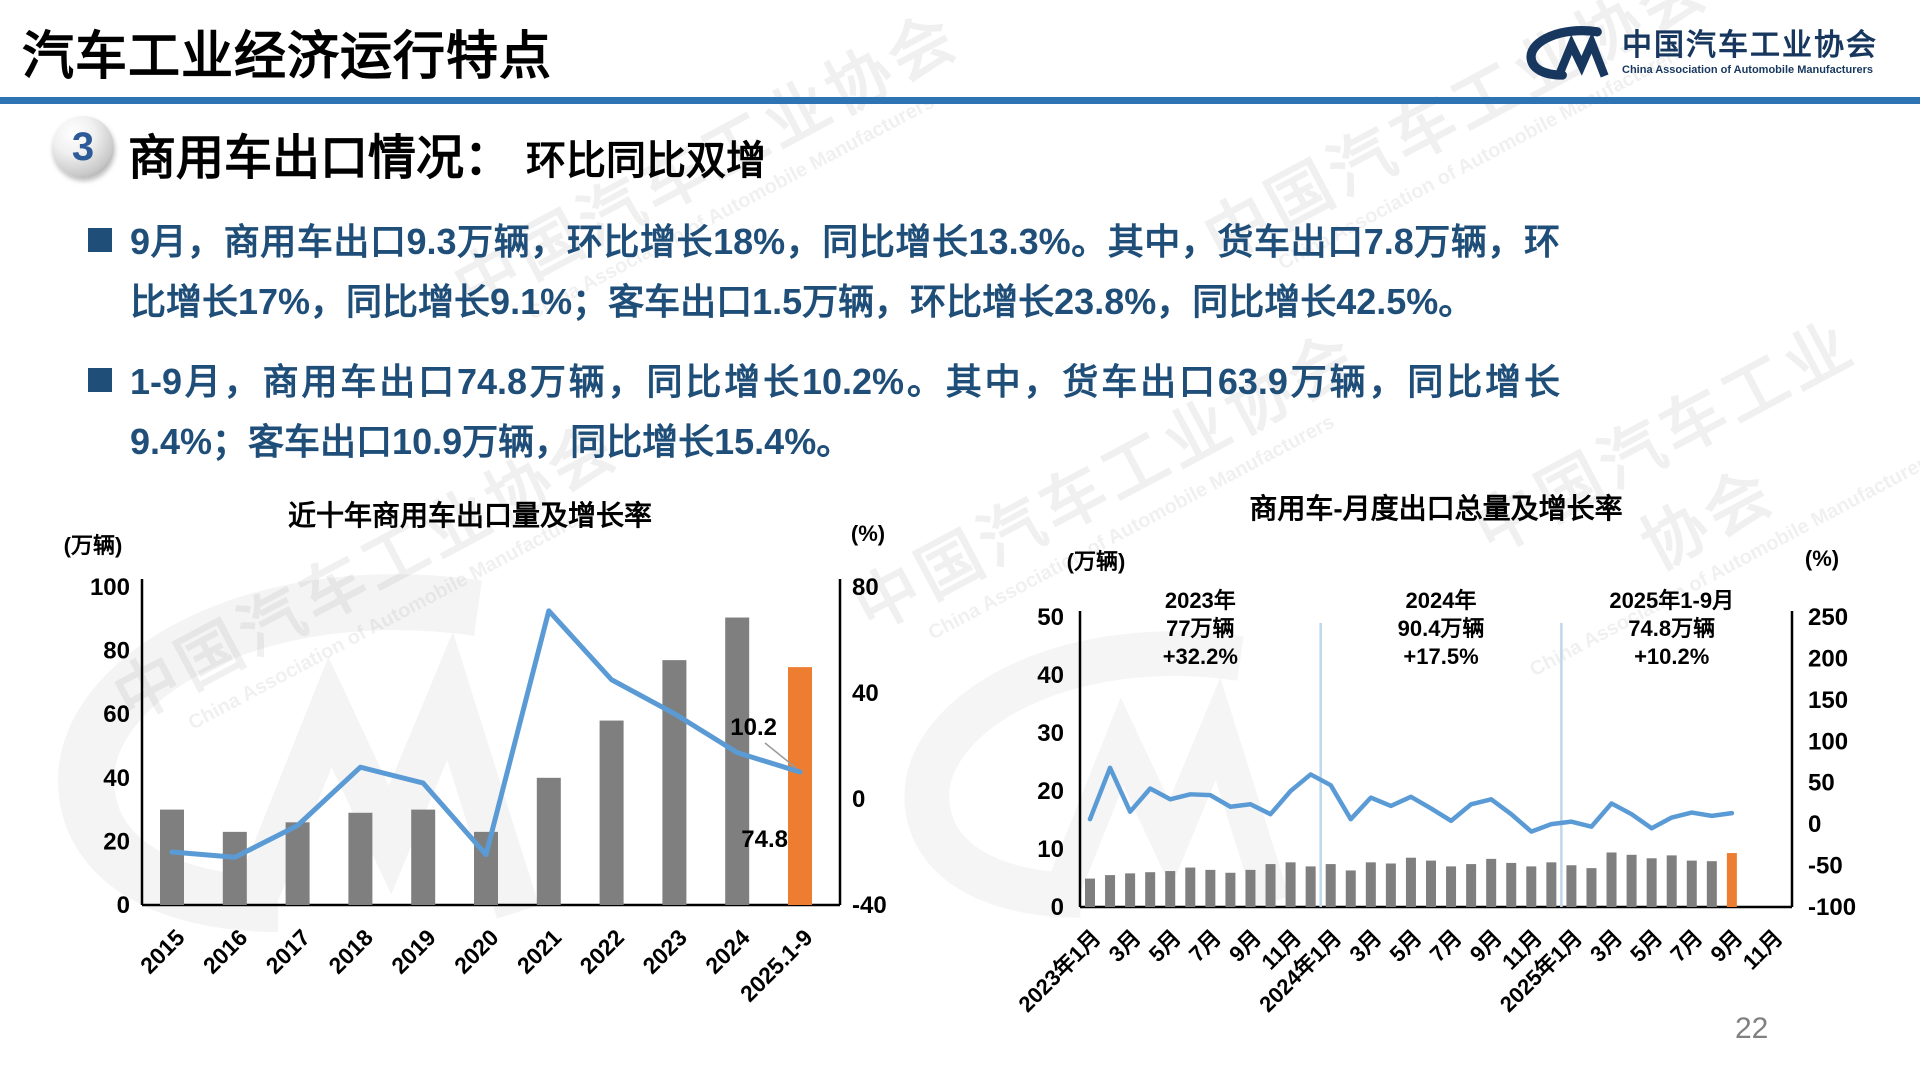 The height and width of the screenshot is (1080, 1920). What do you see at coordinates (413, 951) in the screenshot?
I see `x-axis-label: 2019` at bounding box center [413, 951].